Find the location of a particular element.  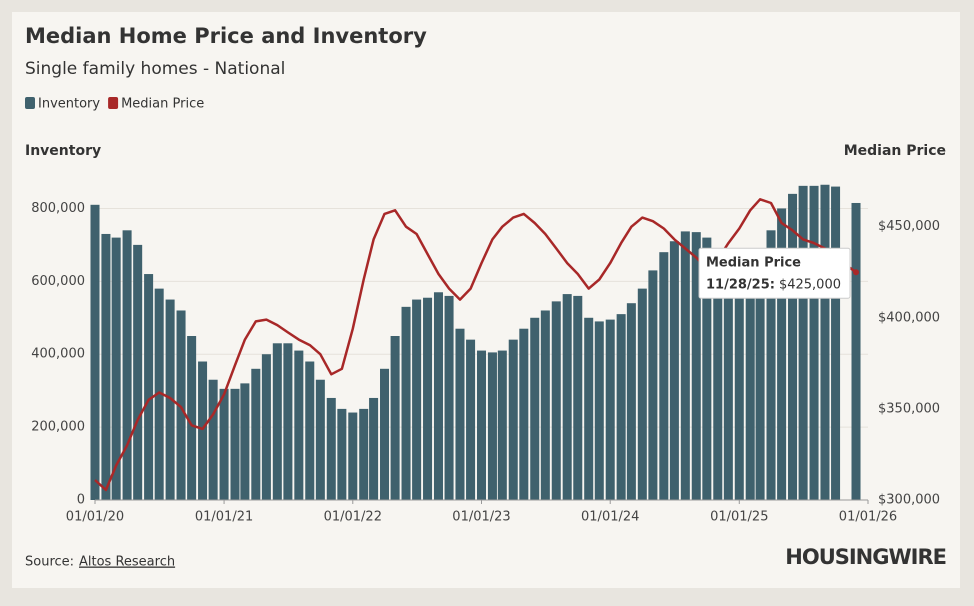

y2-axis-title: Median Price is located at coordinates (895, 151).